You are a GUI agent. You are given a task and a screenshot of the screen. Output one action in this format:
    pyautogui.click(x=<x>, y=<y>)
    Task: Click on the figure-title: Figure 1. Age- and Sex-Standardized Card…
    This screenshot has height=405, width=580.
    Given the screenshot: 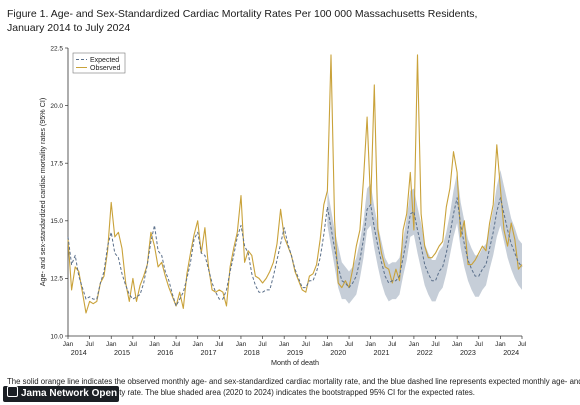 What is the action you would take?
    pyautogui.click(x=287, y=21)
    